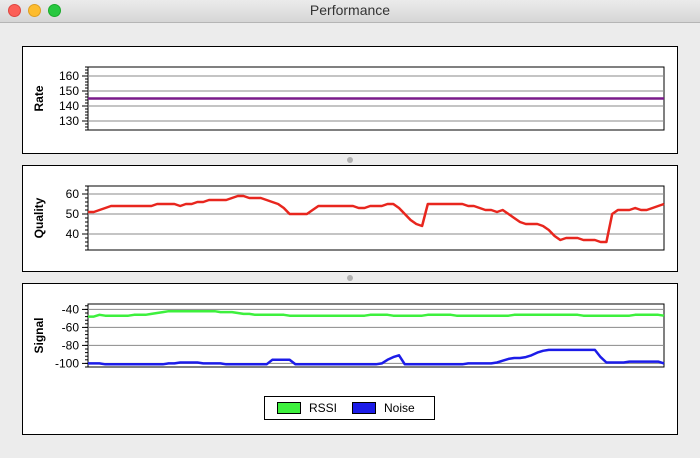  I want to click on minimize-button, so click(34, 10).